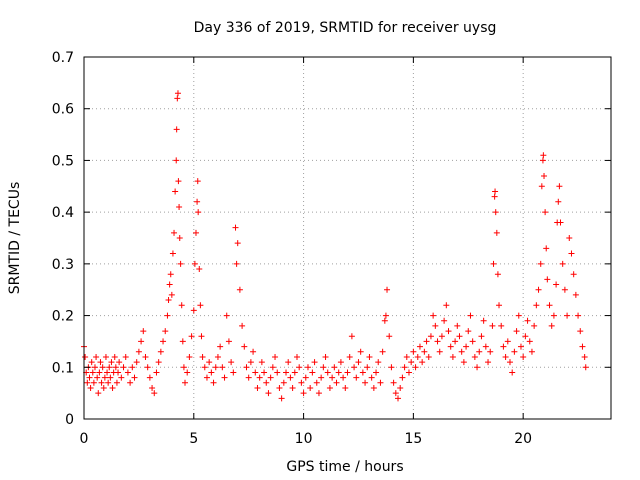 This screenshot has width=640, height=480. I want to click on y-tick-label: 0.1, so click(63, 368).